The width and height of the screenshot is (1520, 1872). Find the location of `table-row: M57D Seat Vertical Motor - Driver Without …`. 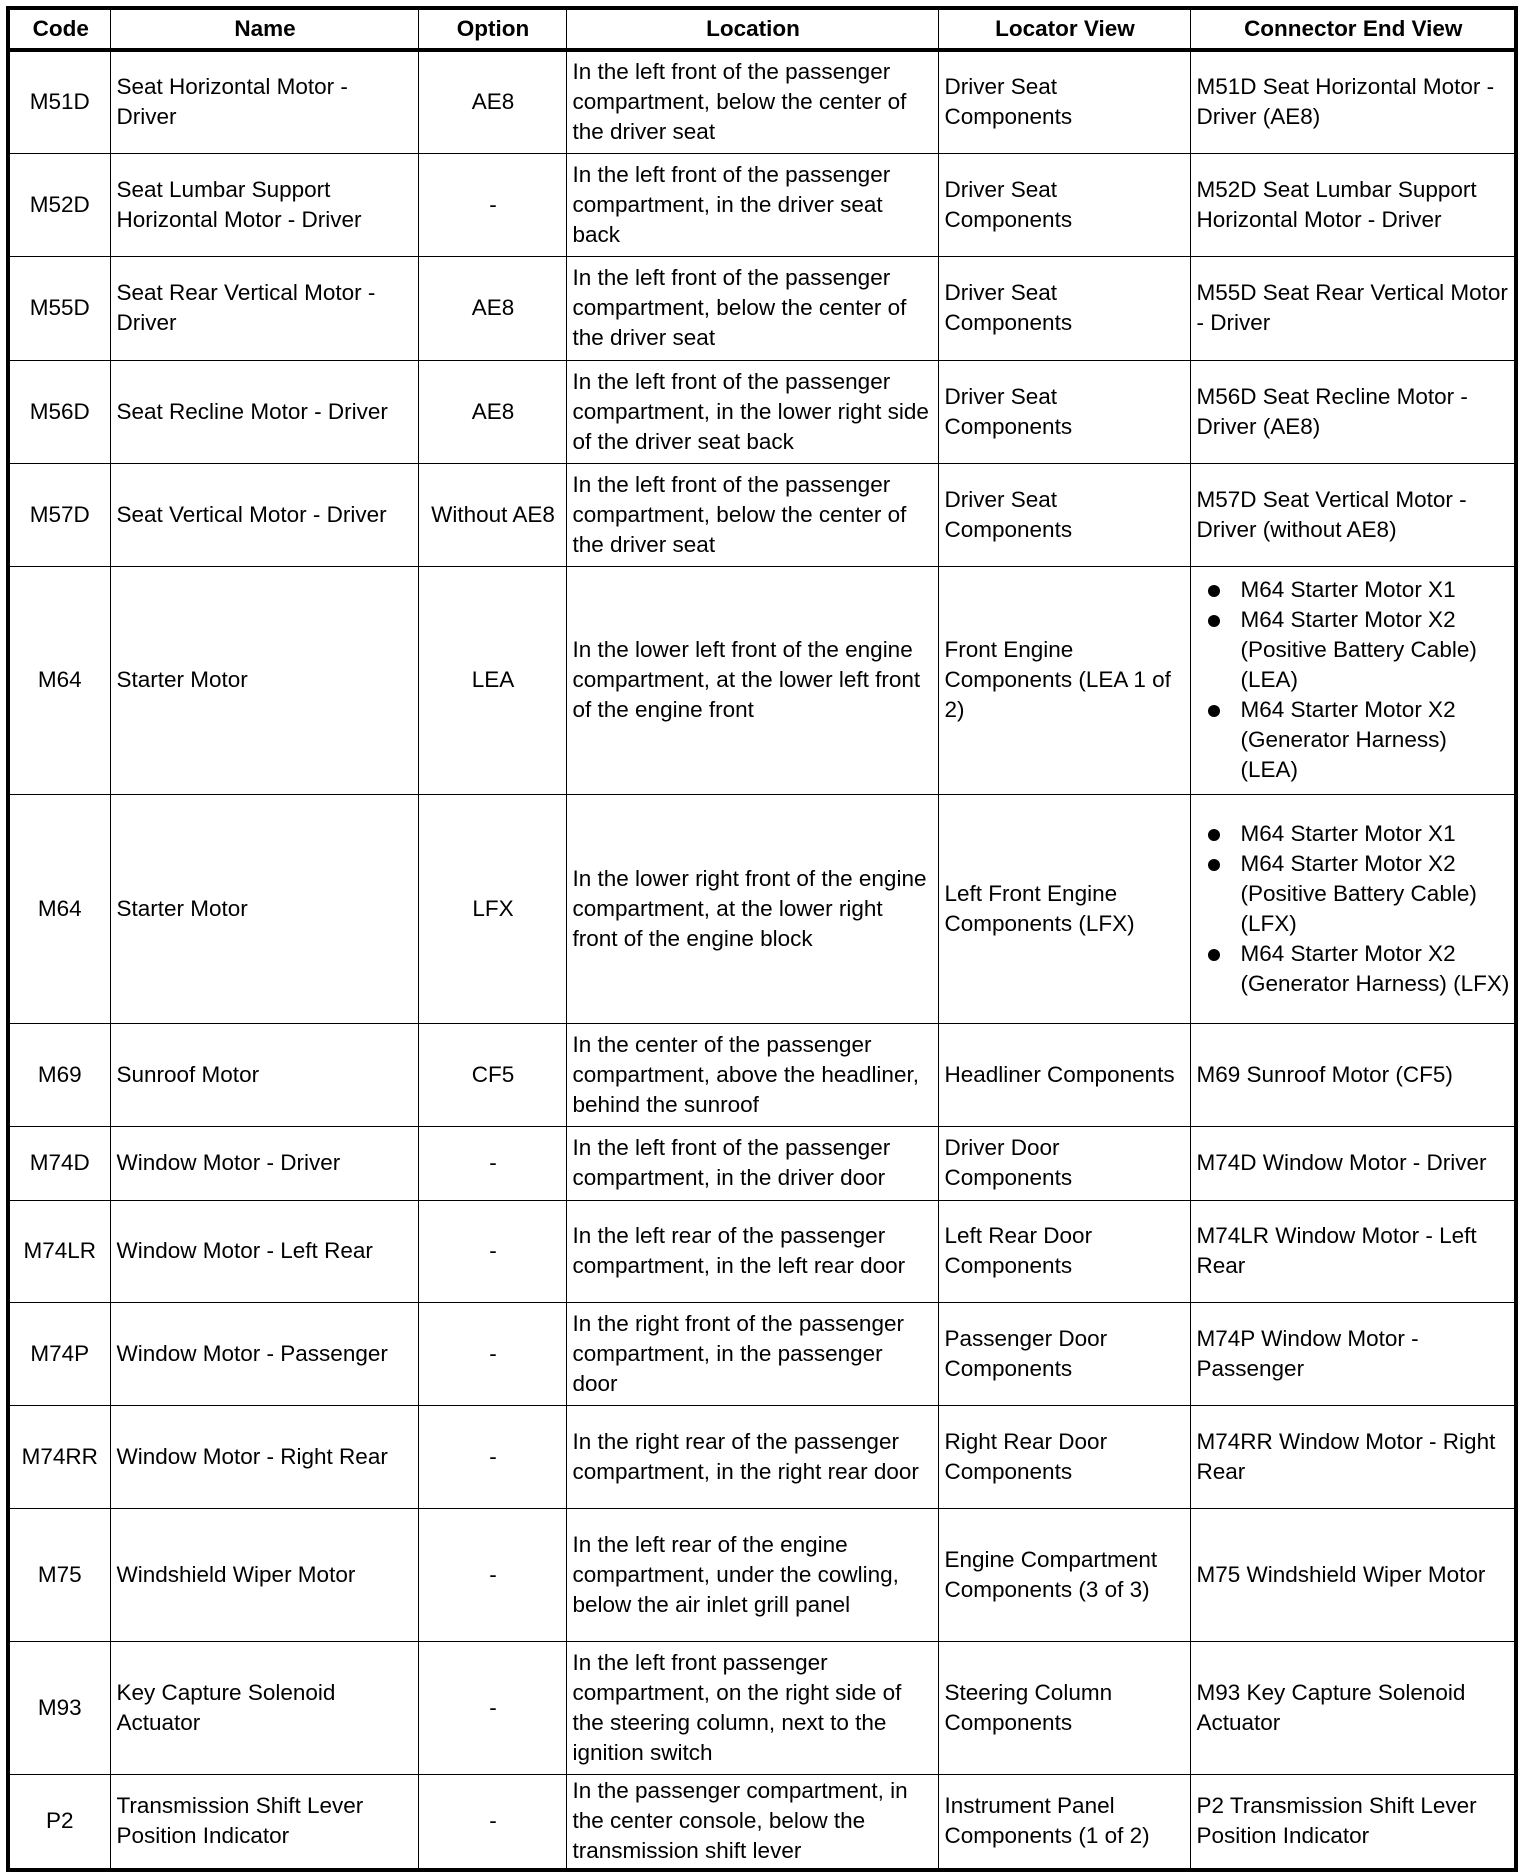

table-row: M57D Seat Vertical Motor - Driver Without … is located at coordinates (762, 514).